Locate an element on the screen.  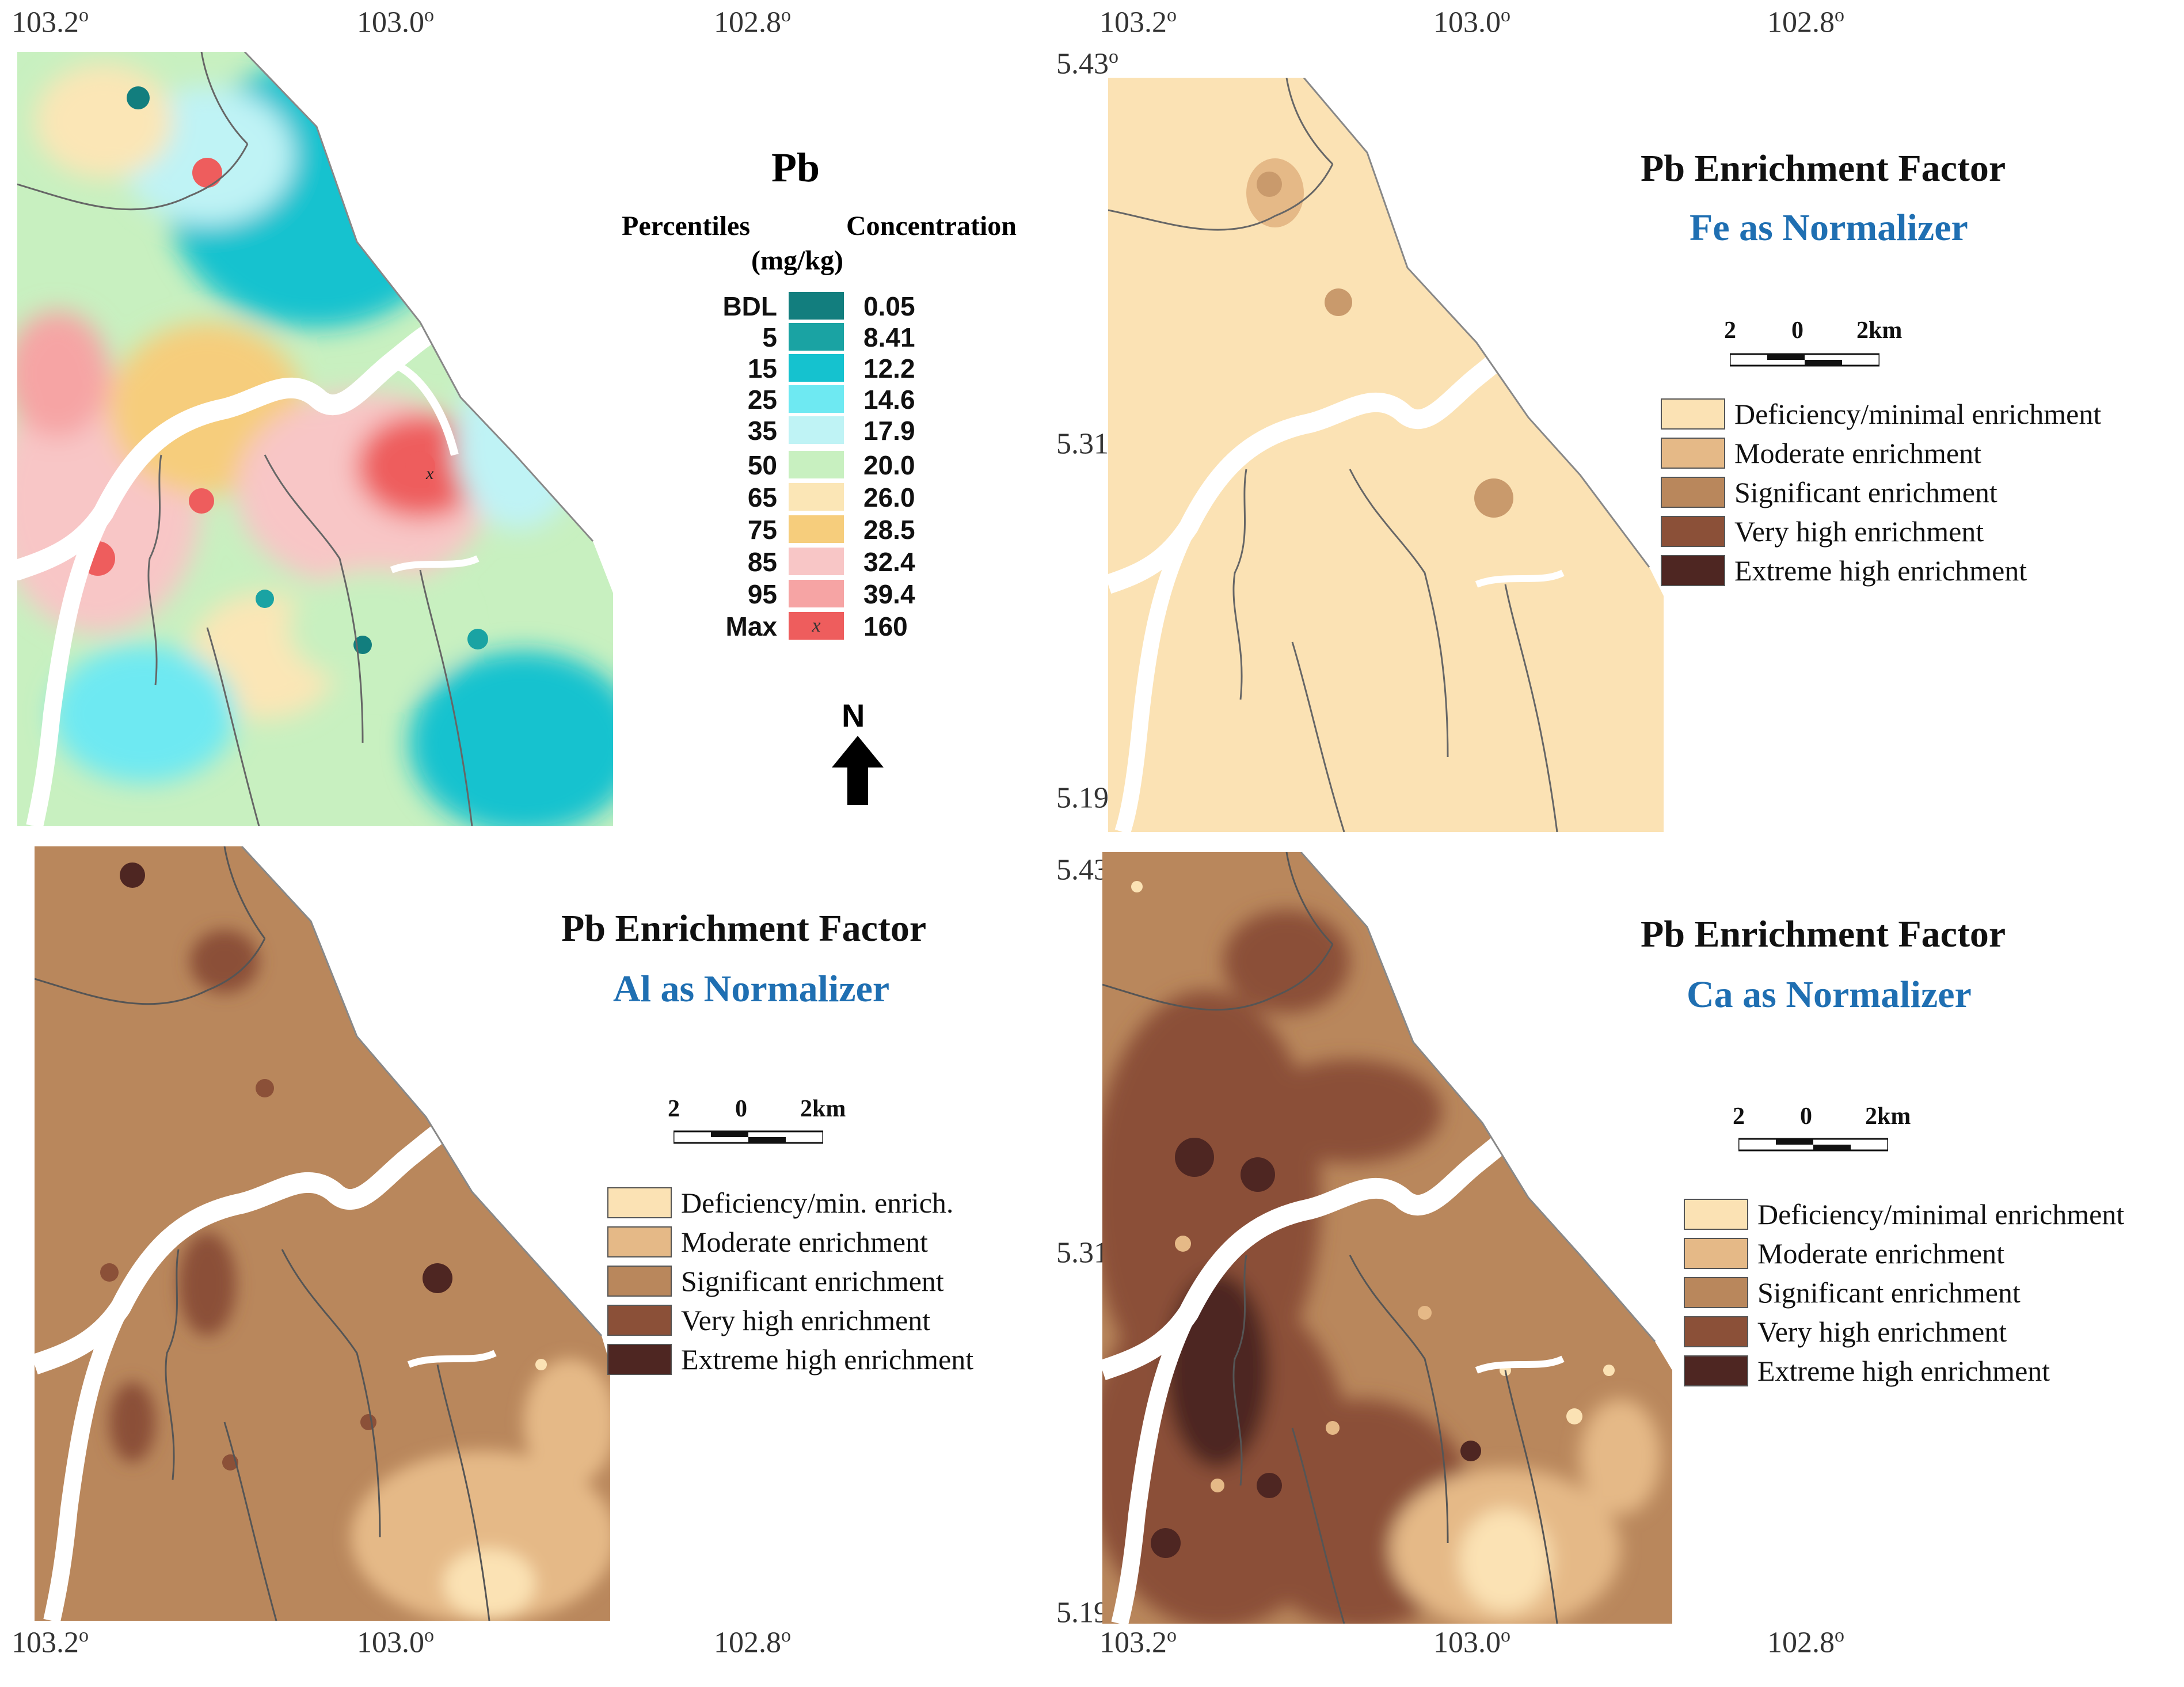
pb-legend-row: 65 26.0 is located at coordinates (840, 497).